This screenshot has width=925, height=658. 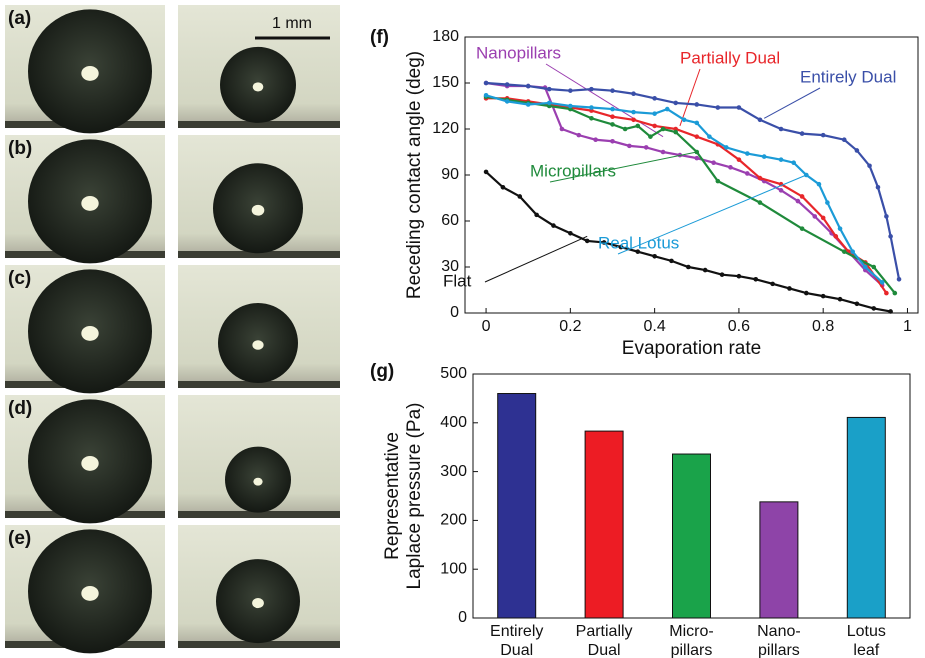 I want to click on panel-label: (f), so click(x=379, y=37).